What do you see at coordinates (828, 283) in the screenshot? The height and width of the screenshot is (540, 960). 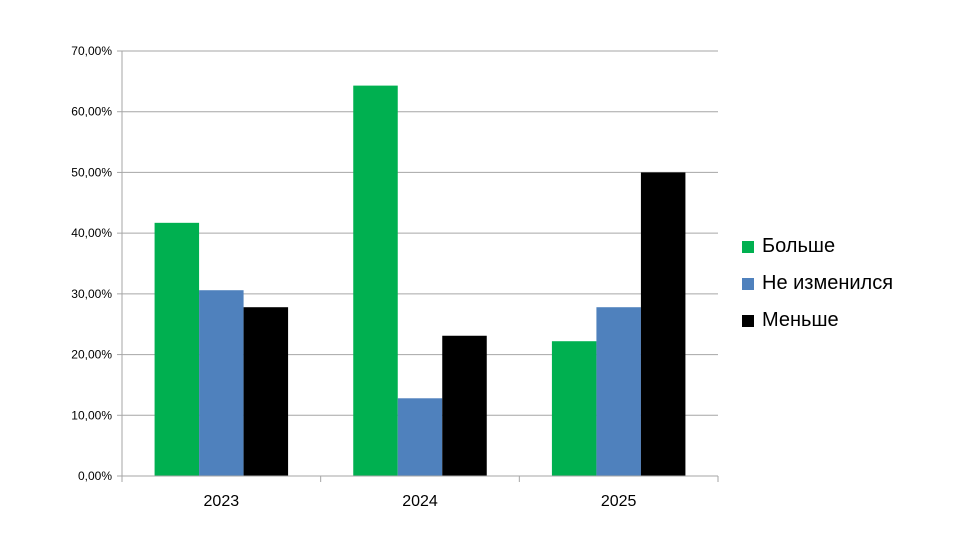 I see `legend-label-ne-izmenilsya: Не изменился` at bounding box center [828, 283].